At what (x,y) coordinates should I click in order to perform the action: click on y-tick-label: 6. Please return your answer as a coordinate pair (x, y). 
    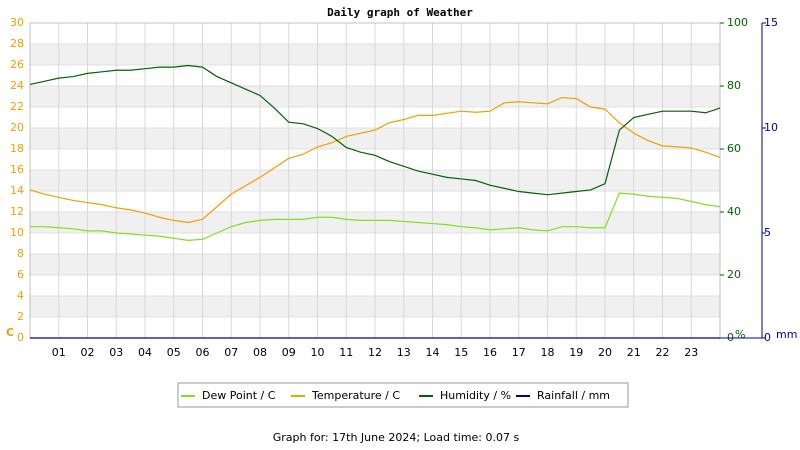
    Looking at the image, I should click on (20, 274).